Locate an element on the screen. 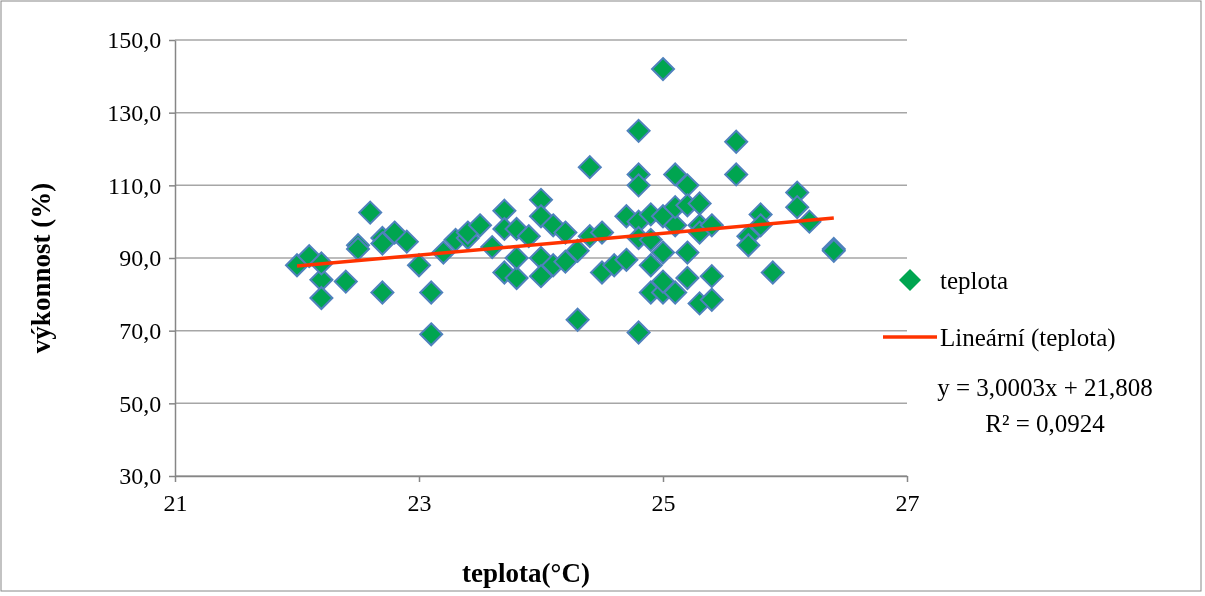 The width and height of the screenshot is (1205, 596). y-tick-label: 150,0 is located at coordinates (134, 40).